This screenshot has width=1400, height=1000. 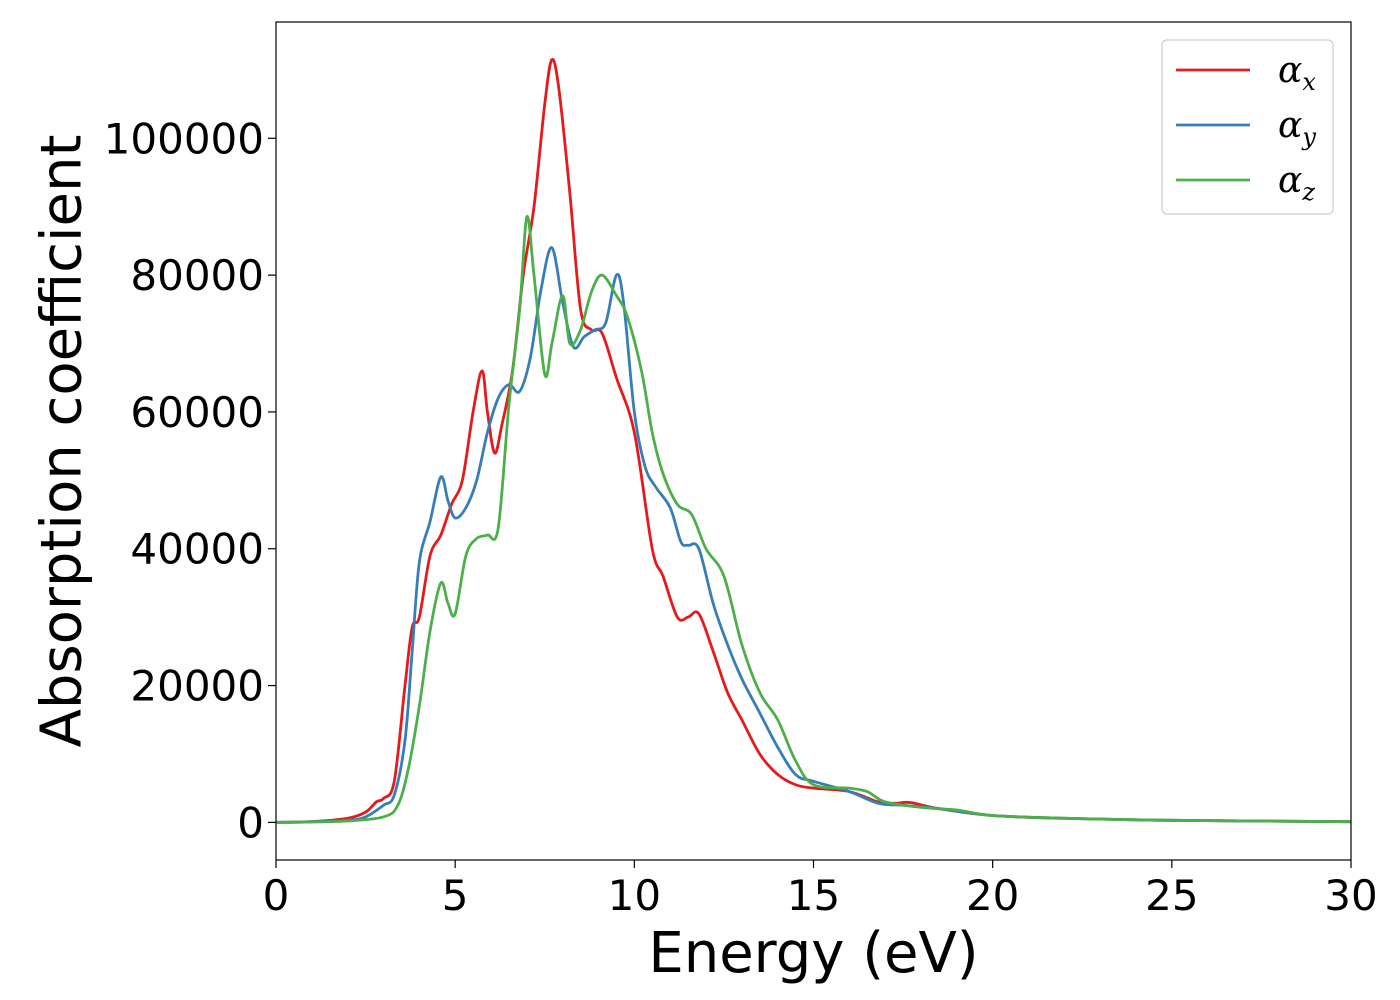 What do you see at coordinates (455, 895) in the screenshot?
I see `x-tick-label: 5` at bounding box center [455, 895].